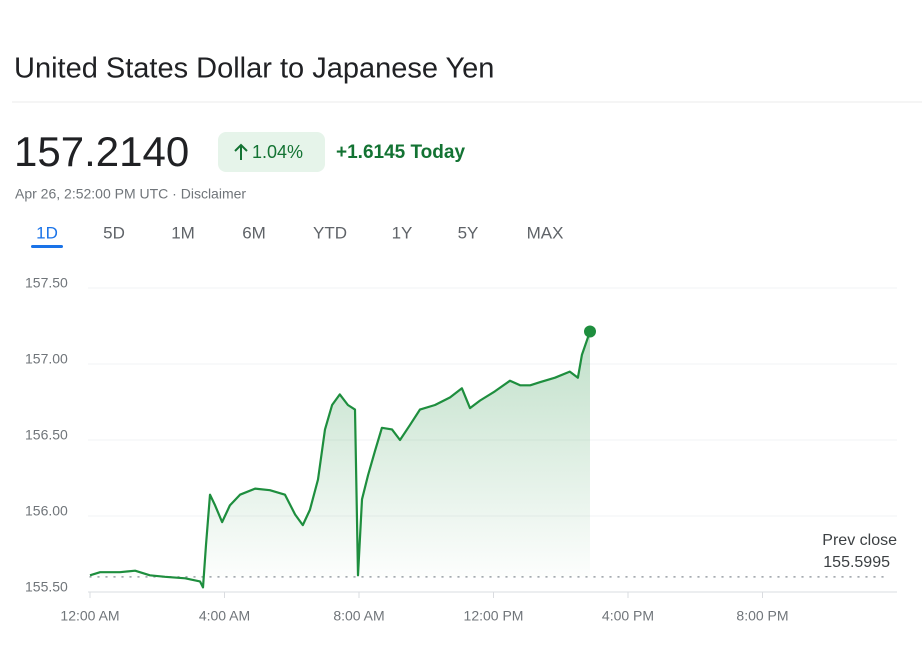 This screenshot has width=922, height=652. Describe the element at coordinates (47, 232) in the screenshot. I see `tab: 1D` at that location.